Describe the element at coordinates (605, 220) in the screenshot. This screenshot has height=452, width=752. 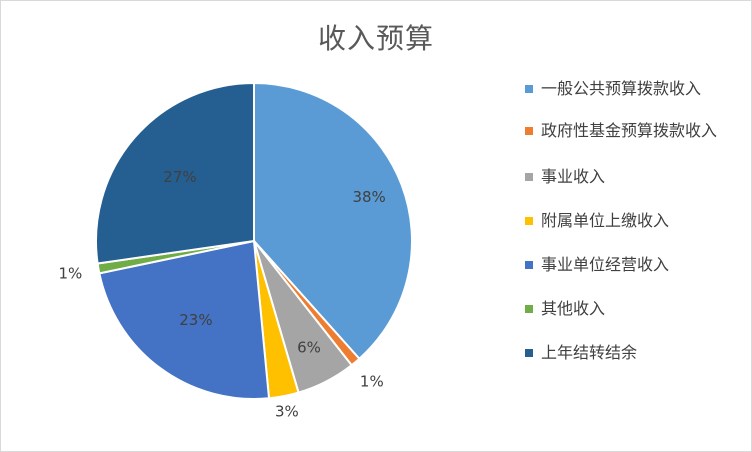
I see `legend-label: 附属单位上缴收入` at that location.